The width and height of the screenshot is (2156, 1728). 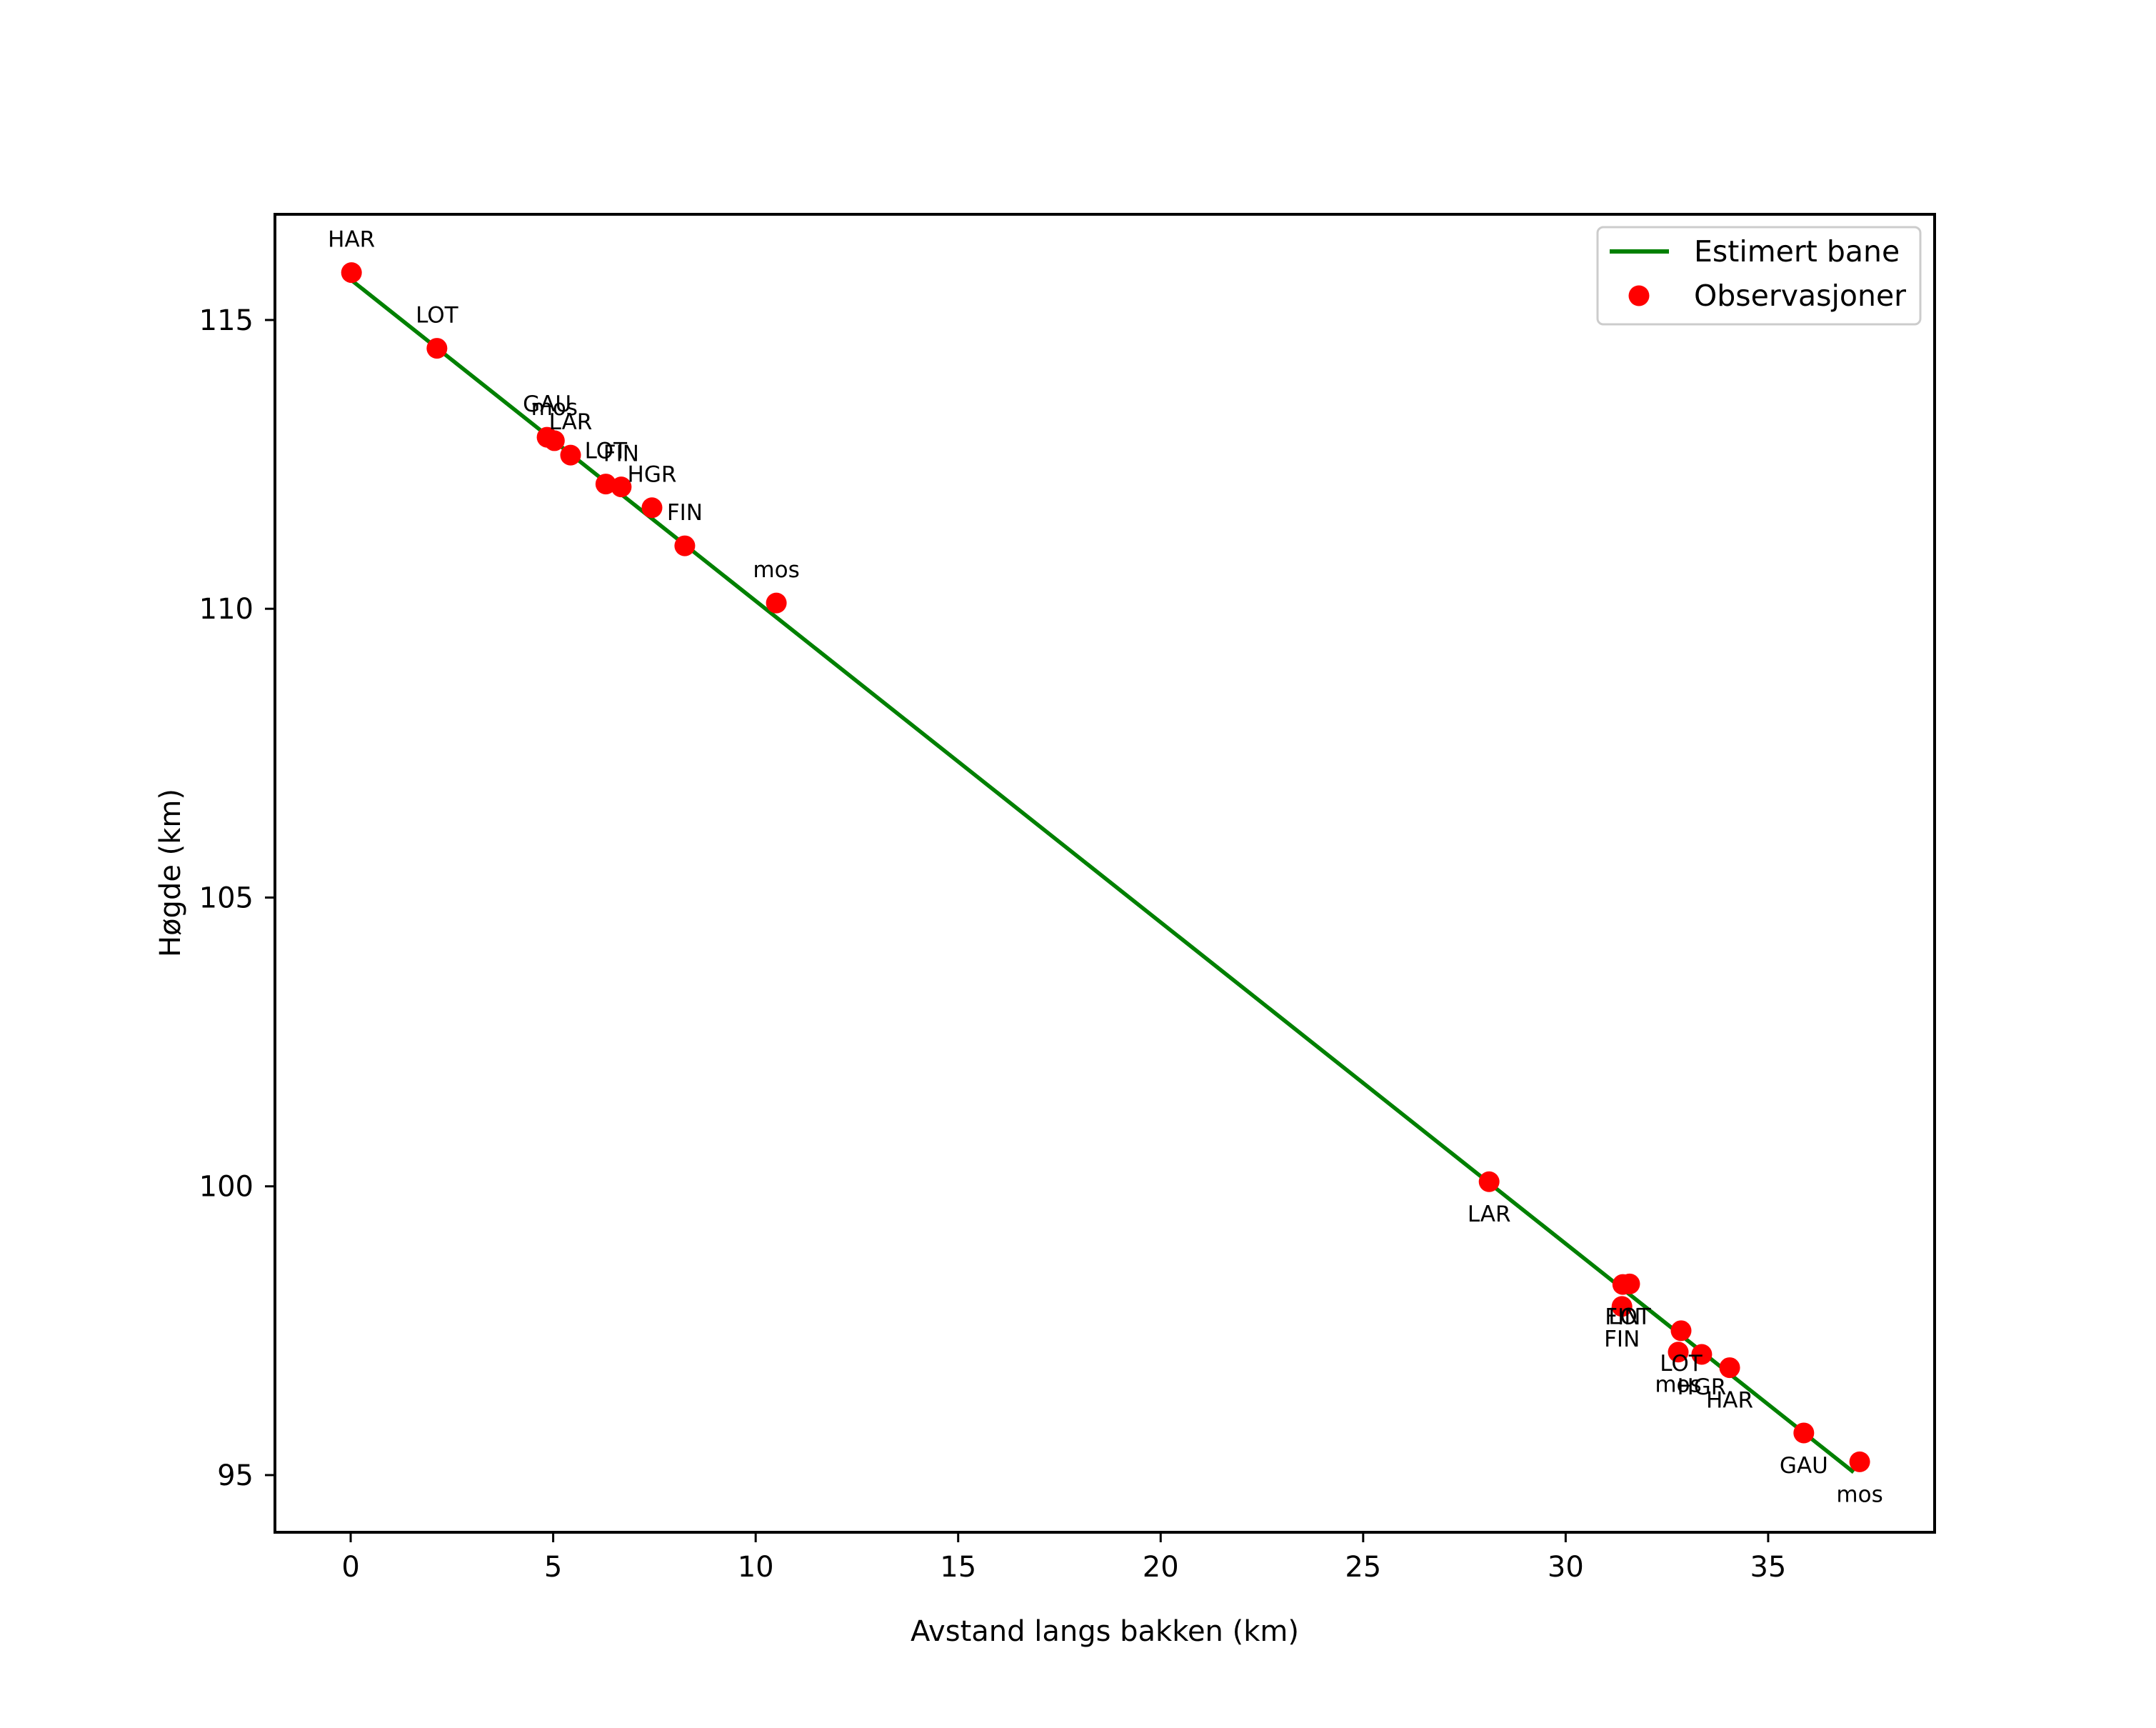 I want to click on x-tick-label: 0, so click(x=350, y=1568).